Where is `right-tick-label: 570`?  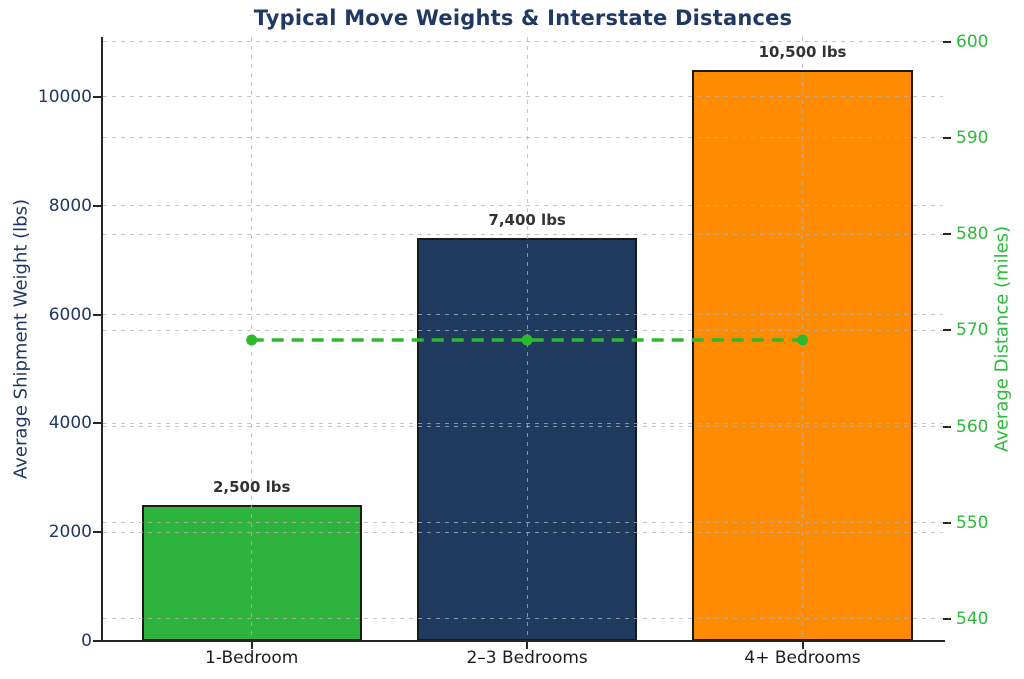
right-tick-label: 570 is located at coordinates (972, 330).